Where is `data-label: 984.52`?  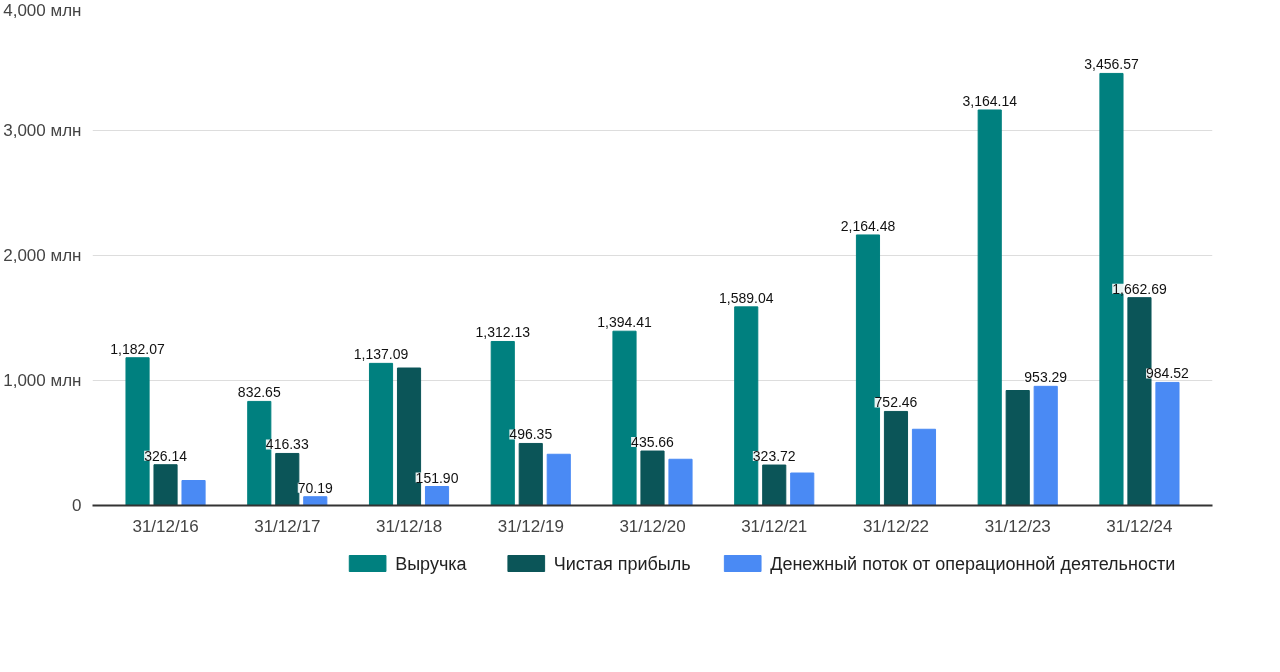
data-label: 984.52 is located at coordinates (1168, 373).